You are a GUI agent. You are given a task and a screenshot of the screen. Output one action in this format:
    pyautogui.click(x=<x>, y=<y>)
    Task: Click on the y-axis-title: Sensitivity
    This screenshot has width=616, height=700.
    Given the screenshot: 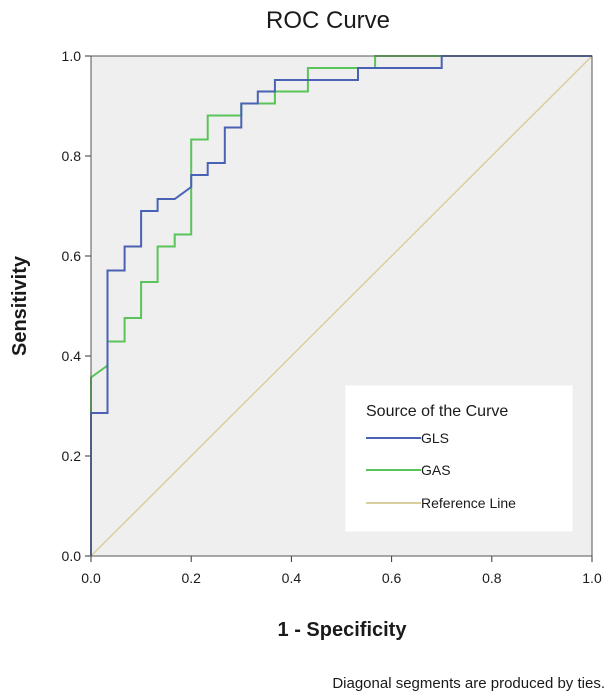 What is the action you would take?
    pyautogui.click(x=20, y=305)
    